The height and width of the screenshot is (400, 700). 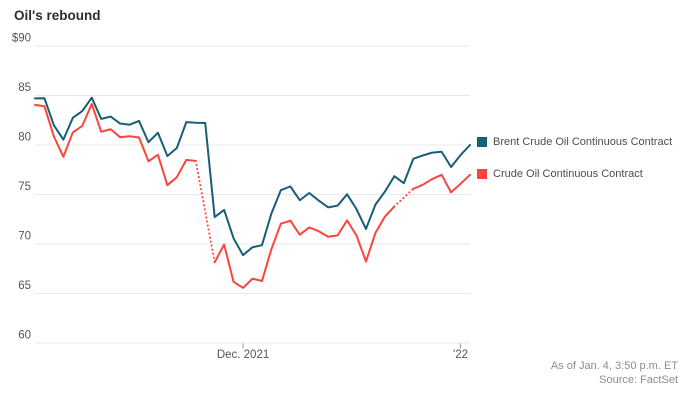 I want to click on legend-label-crude: Crude Oil Continuous Contract, so click(x=568, y=174).